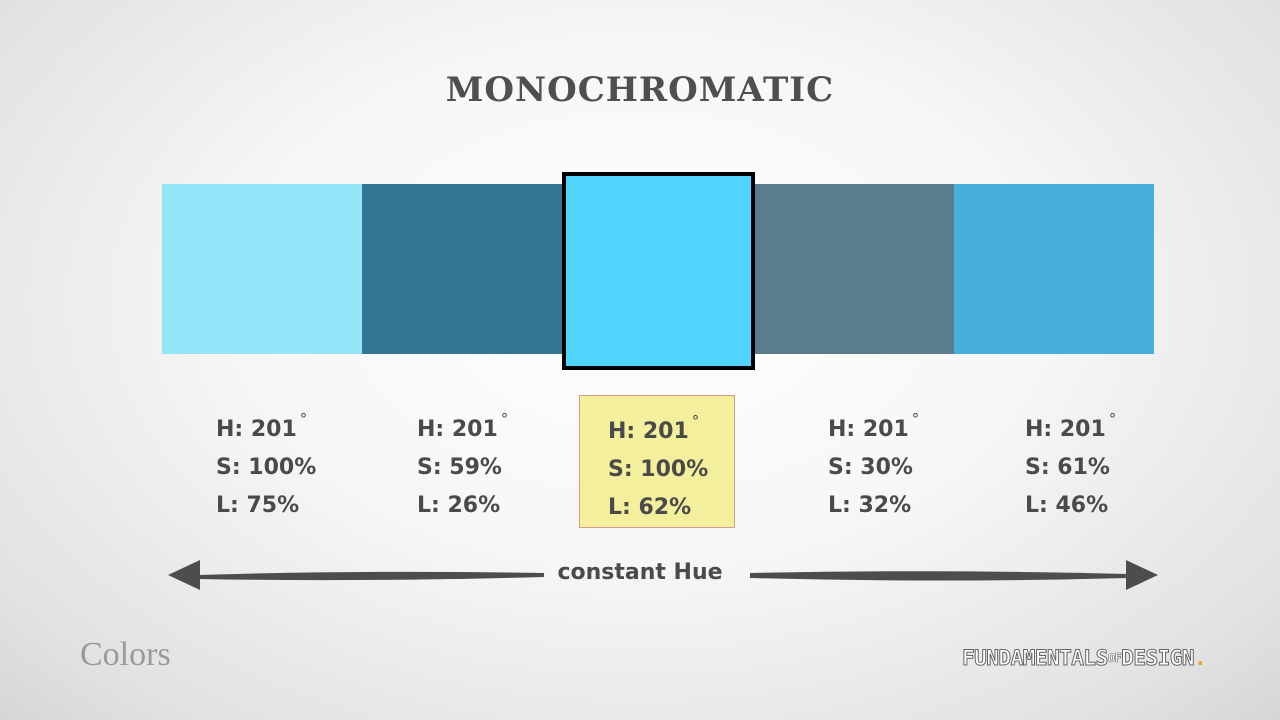 The image size is (1280, 720). Describe the element at coordinates (1067, 505) in the screenshot. I see `lightness-value: L: 46%` at that location.